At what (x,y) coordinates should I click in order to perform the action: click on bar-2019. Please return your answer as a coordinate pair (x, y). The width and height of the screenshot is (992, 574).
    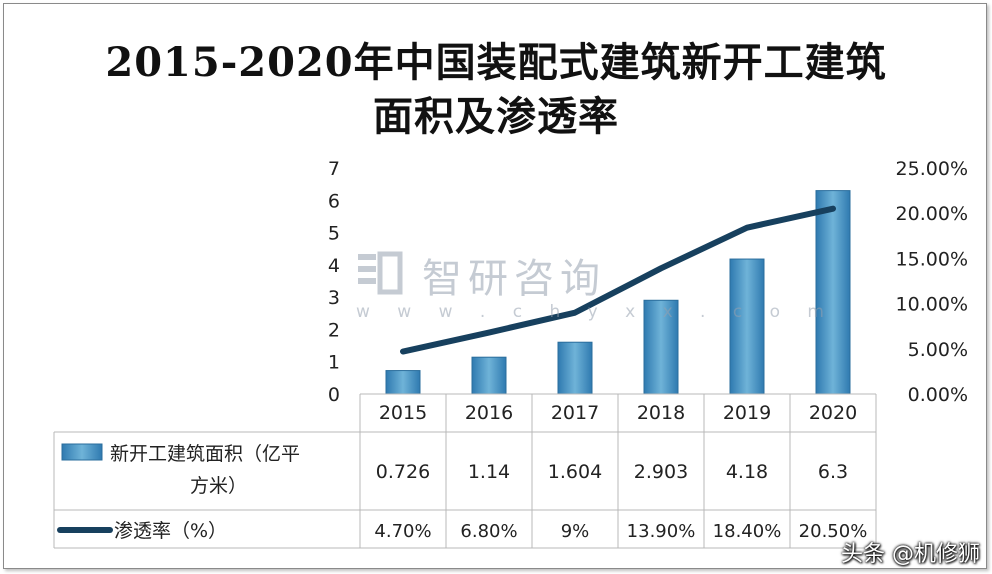
    Looking at the image, I should click on (747, 326).